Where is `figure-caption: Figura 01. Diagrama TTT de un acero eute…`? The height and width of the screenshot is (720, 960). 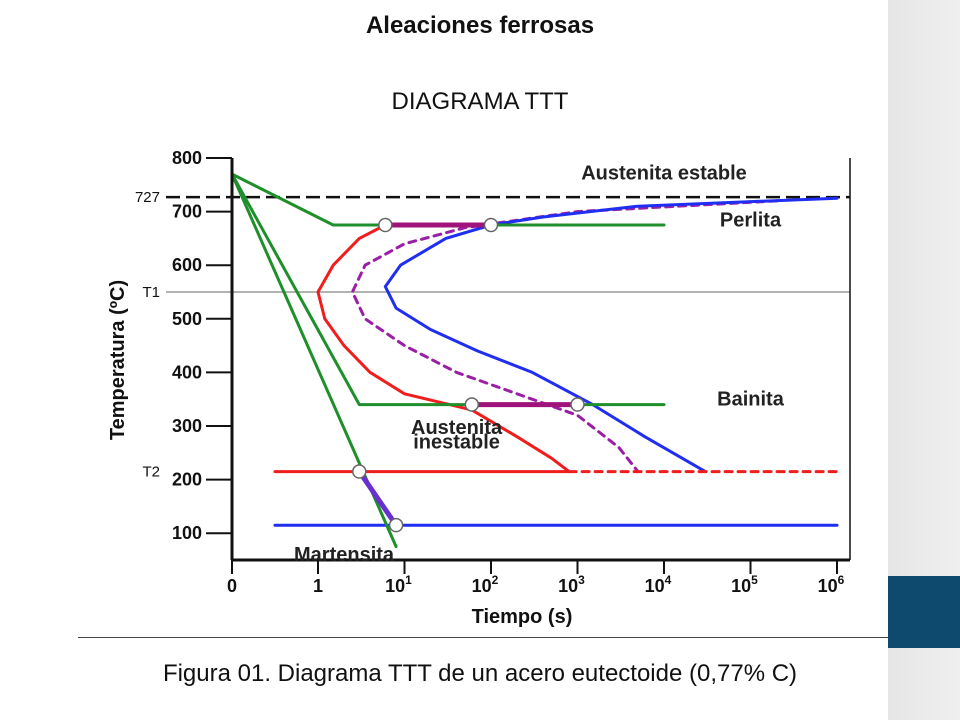
figure-caption: Figura 01. Diagrama TTT de un acero eute… is located at coordinates (480, 673).